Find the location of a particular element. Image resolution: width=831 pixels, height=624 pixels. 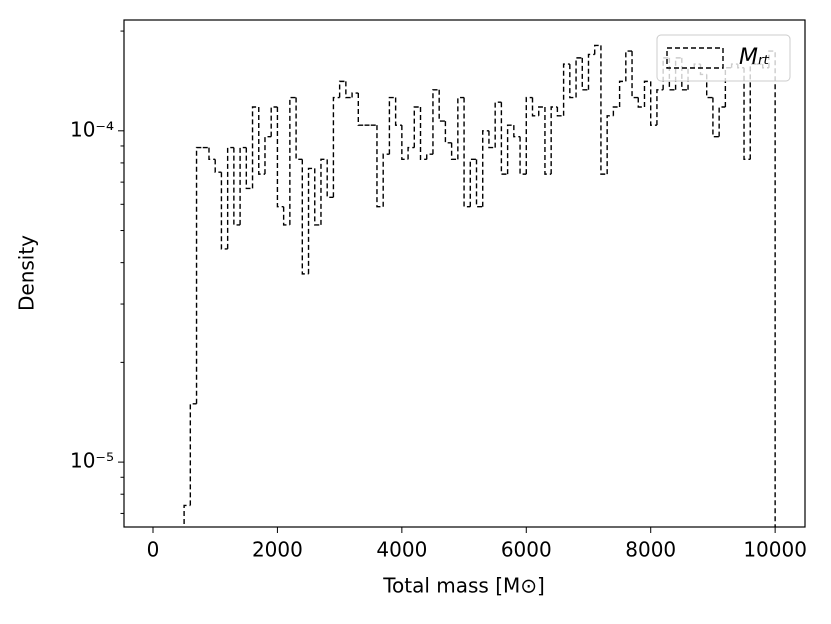

x-tick-label: 2000 is located at coordinates (277, 550).